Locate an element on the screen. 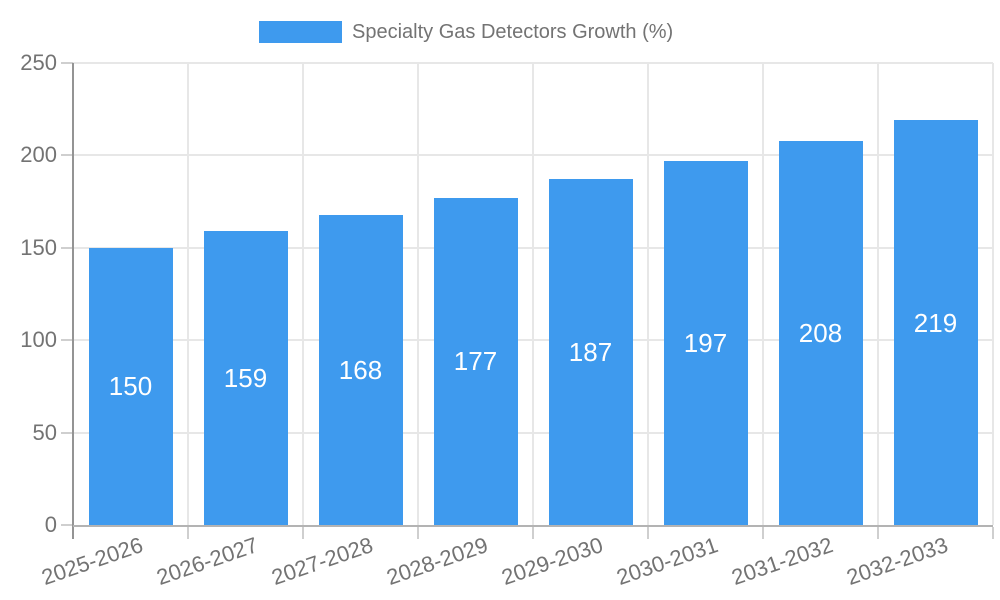 The image size is (1000, 600). bar: 187 is located at coordinates (590, 352).